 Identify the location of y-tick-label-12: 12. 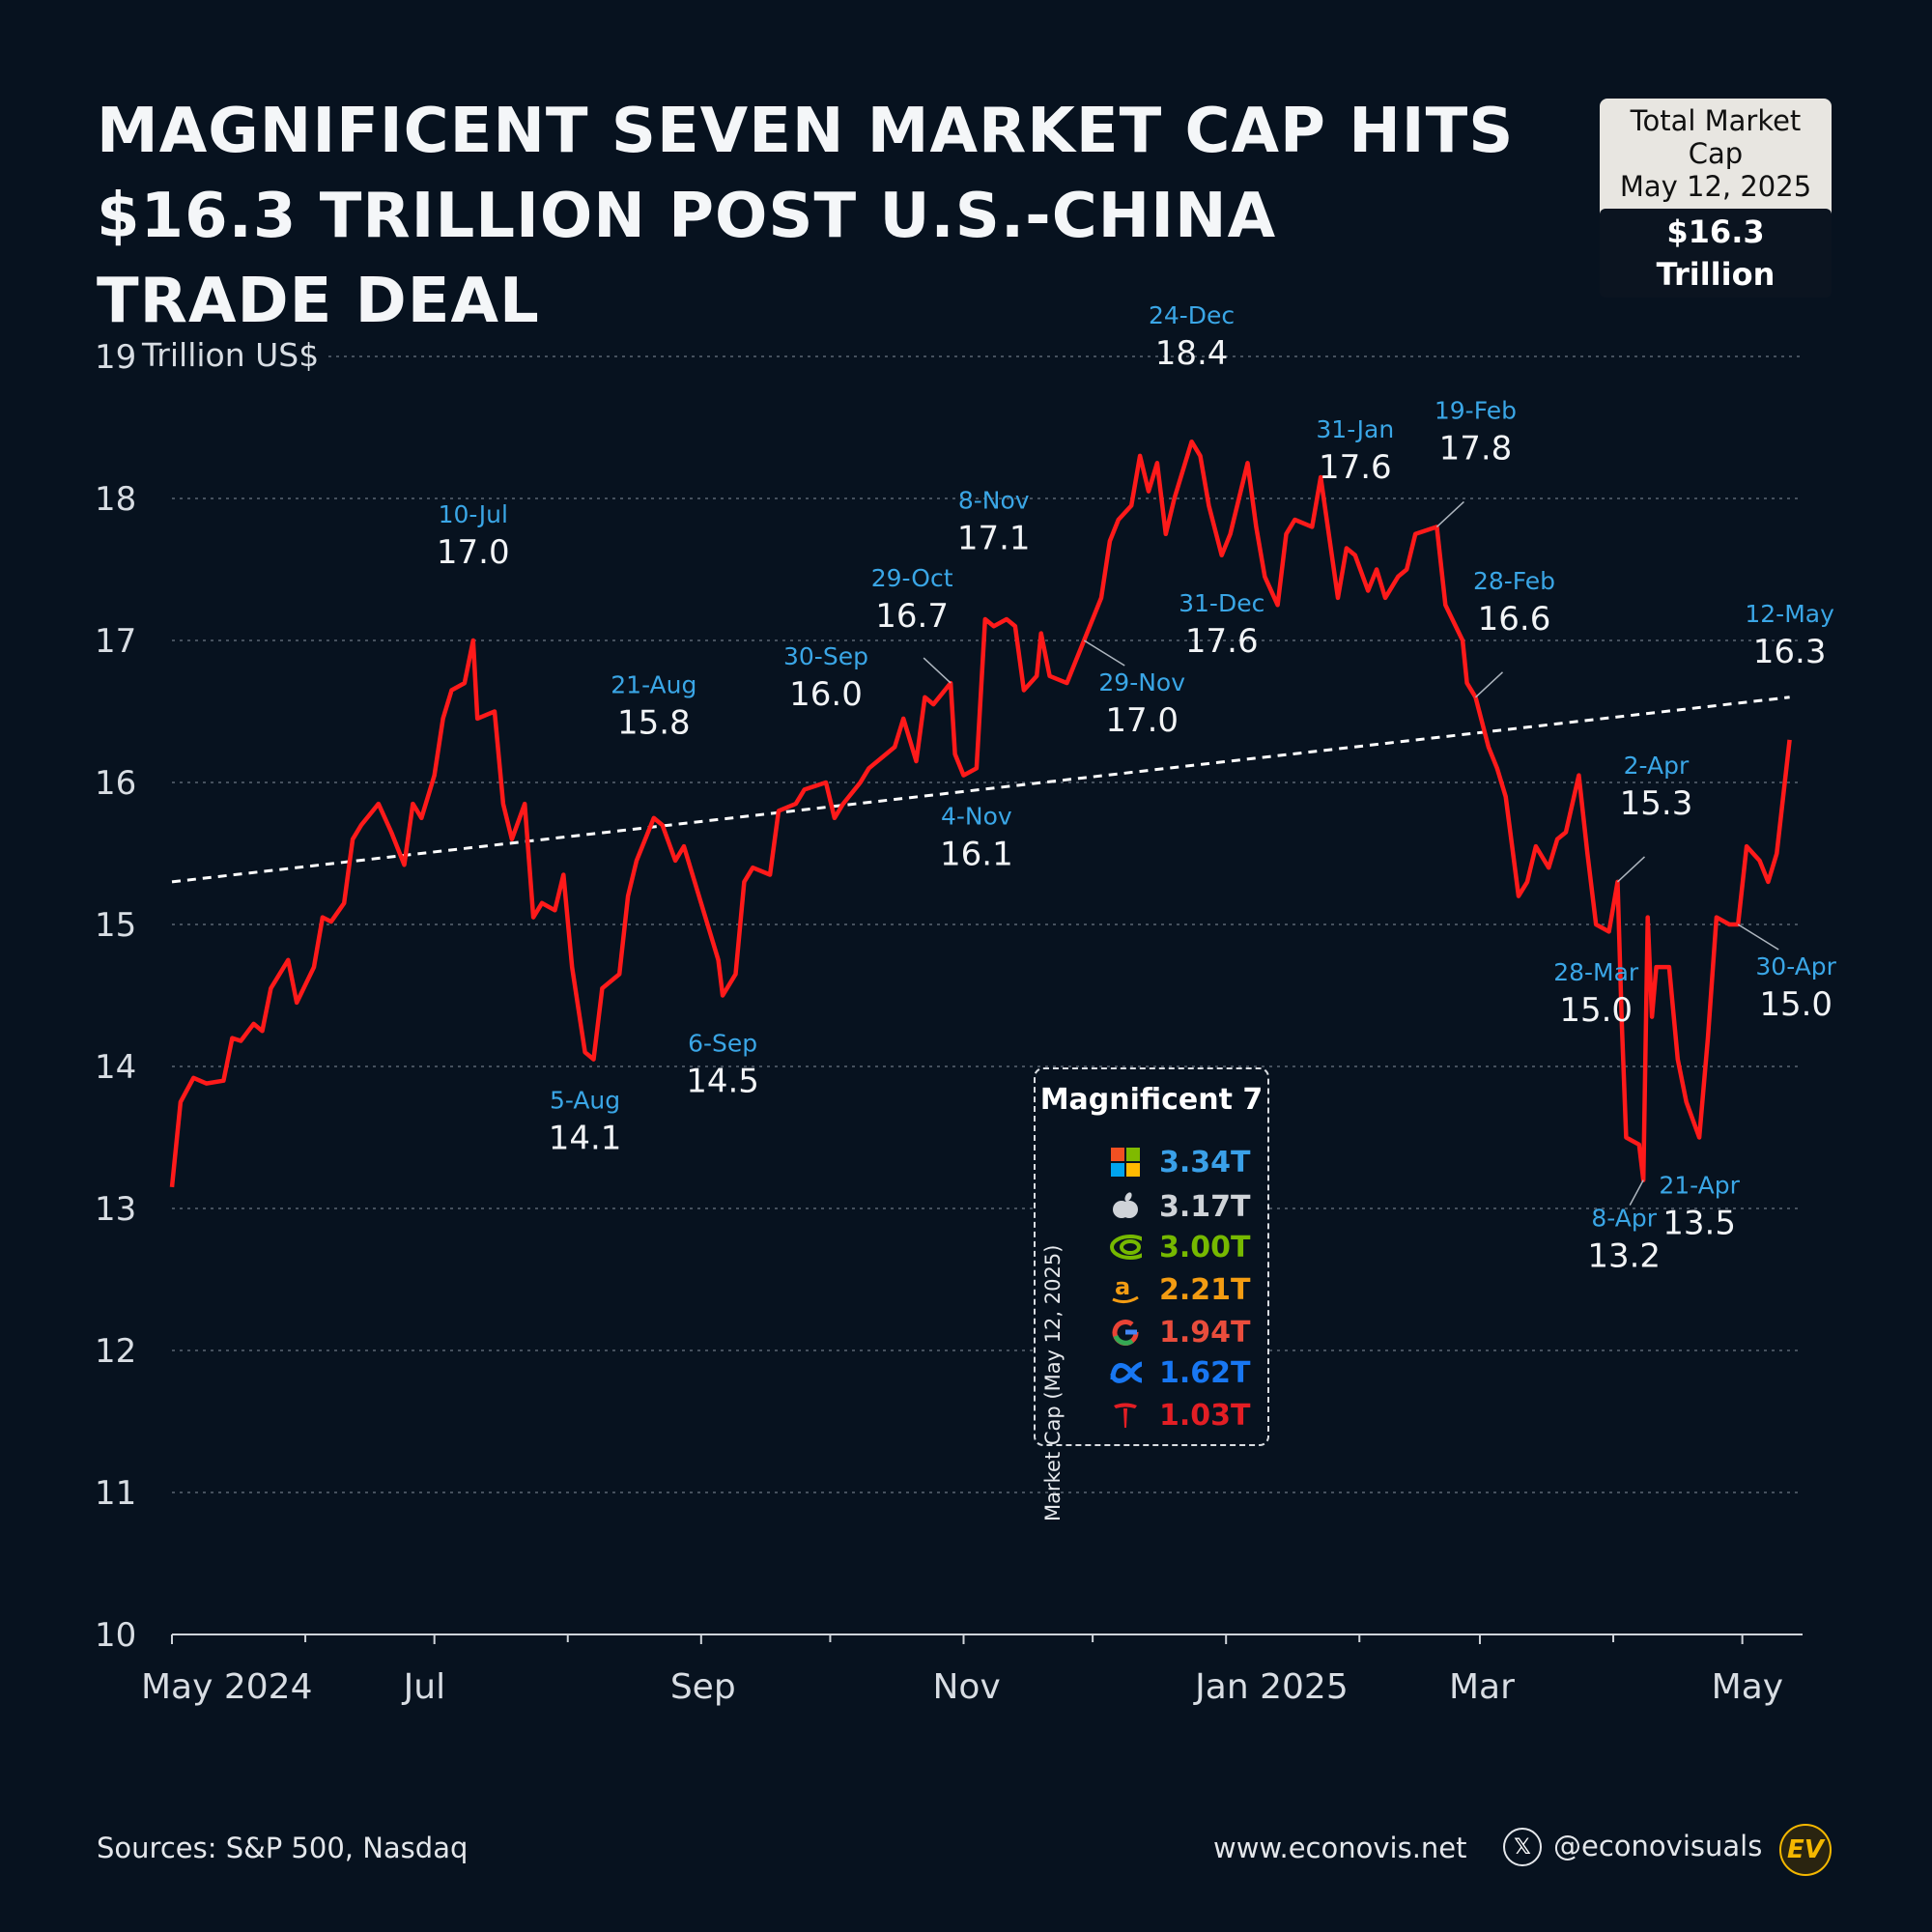
(115, 1351).